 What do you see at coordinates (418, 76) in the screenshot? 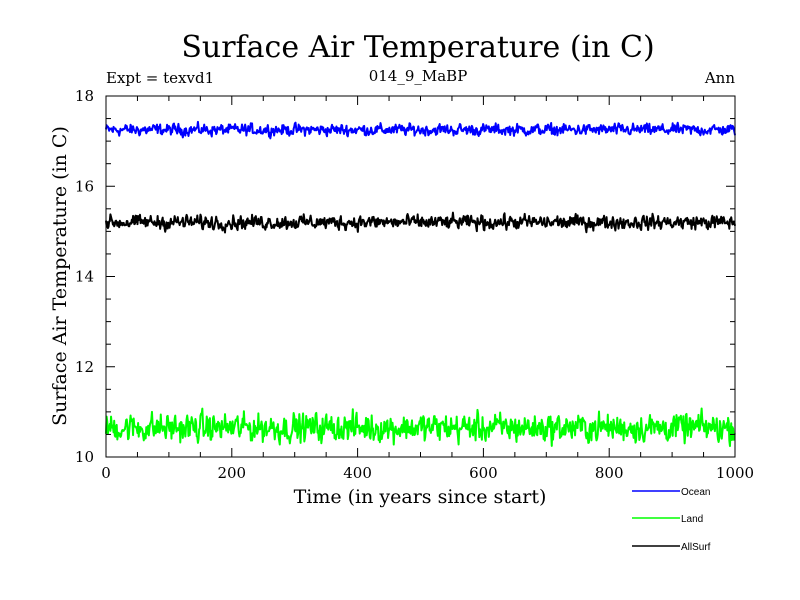
I see `chart-subtitle: 014_9_MaBP` at bounding box center [418, 76].